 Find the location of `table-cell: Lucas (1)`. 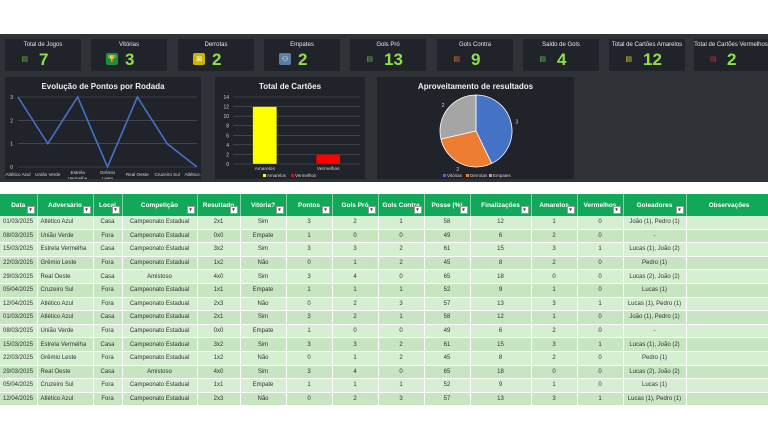

table-cell: Lucas (1) is located at coordinates (655, 290).